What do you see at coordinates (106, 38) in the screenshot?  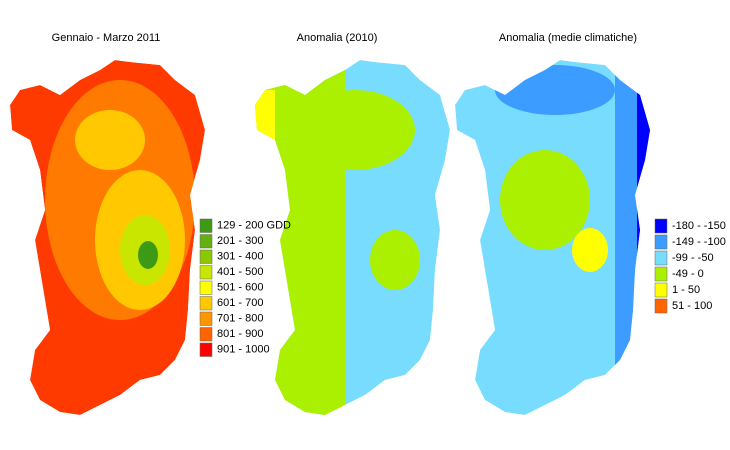 I see `map-title: Gennaio - Marzo 2011` at bounding box center [106, 38].